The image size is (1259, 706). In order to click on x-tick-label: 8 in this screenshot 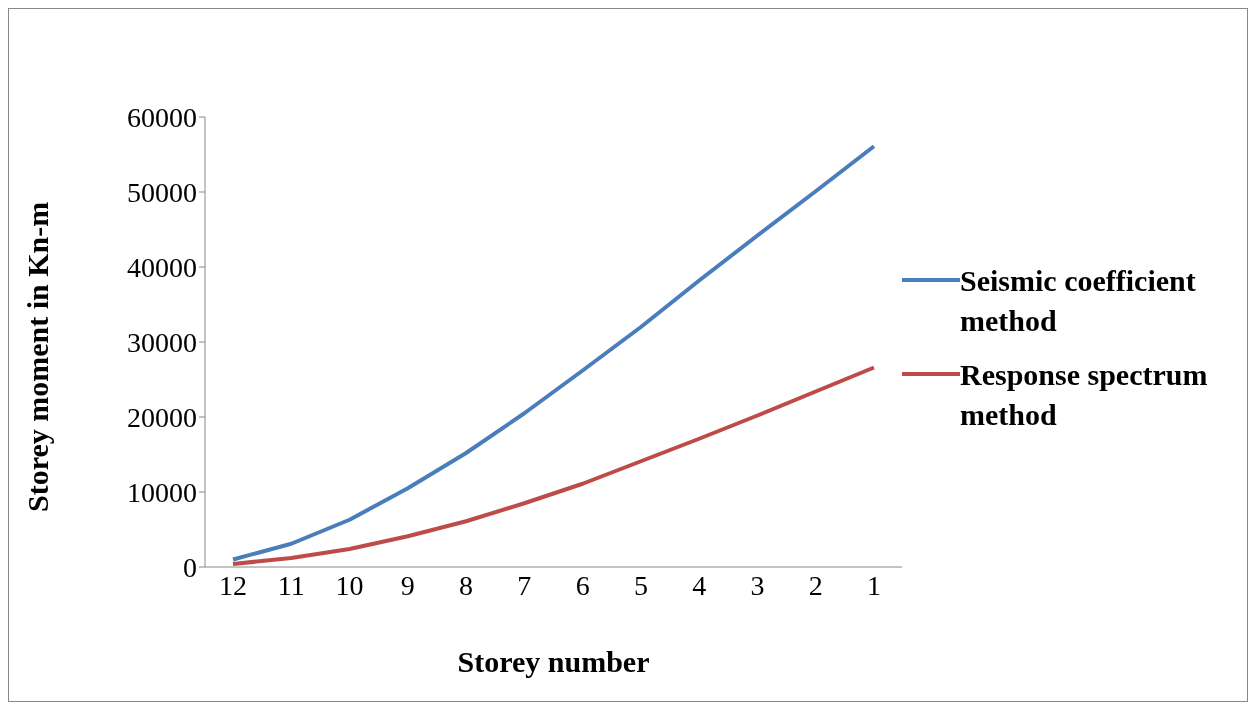, I will do `click(466, 585)`.